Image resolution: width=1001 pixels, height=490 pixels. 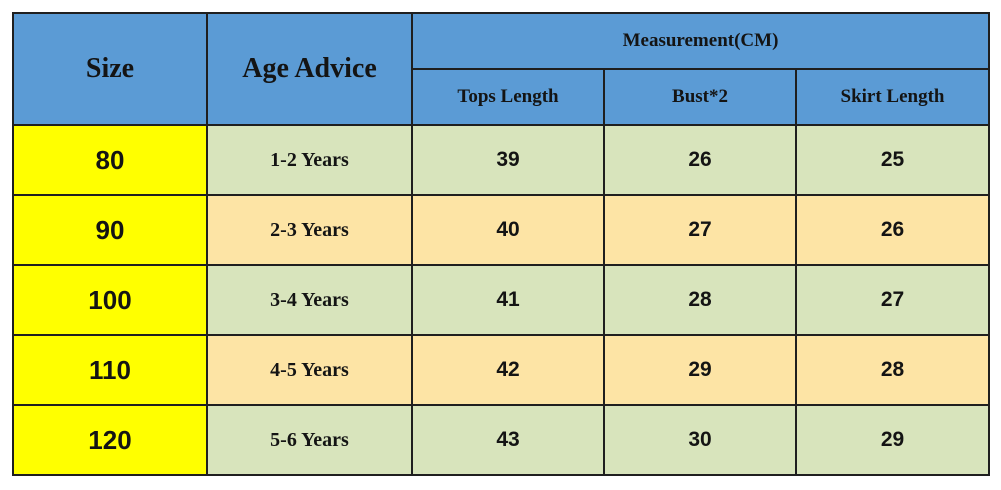 I want to click on table-row: 80 1-2 Years 39 26 25, so click(x=501, y=160).